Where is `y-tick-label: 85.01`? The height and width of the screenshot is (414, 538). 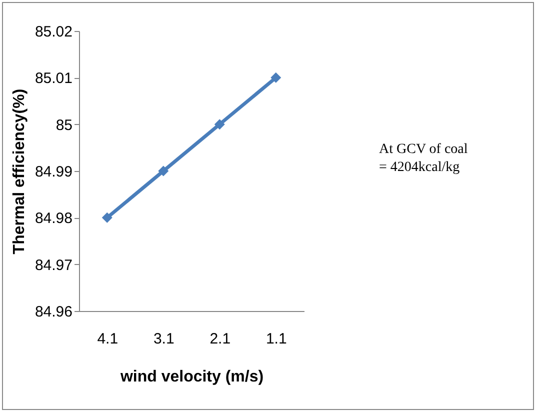 y-tick-label: 85.01 is located at coordinates (53, 79).